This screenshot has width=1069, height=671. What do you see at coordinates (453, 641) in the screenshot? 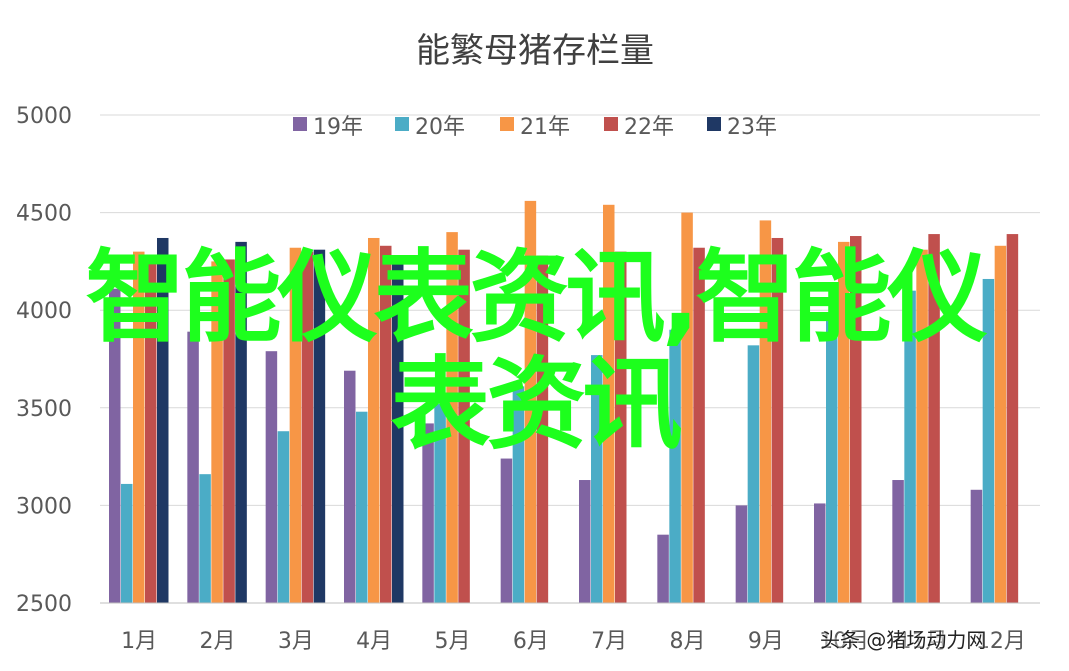
I see `x-tick-label: 5月` at bounding box center [453, 641].